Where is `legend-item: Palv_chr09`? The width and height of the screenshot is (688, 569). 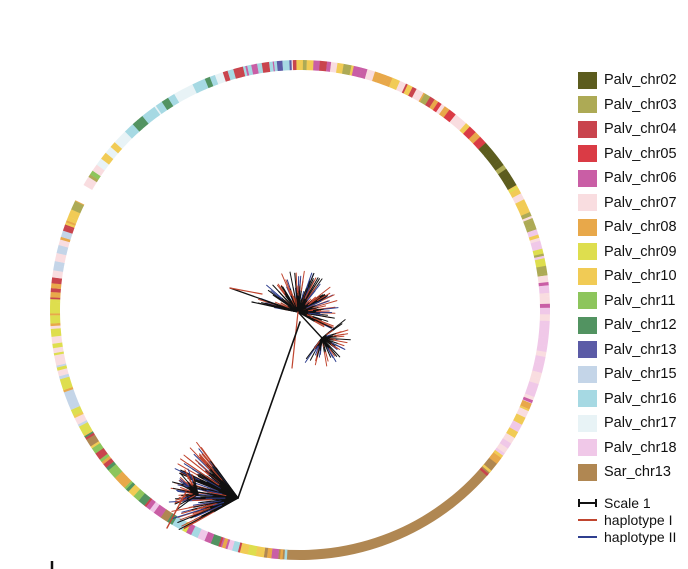
legend-item: Palv_chr09 is located at coordinates (632, 252).